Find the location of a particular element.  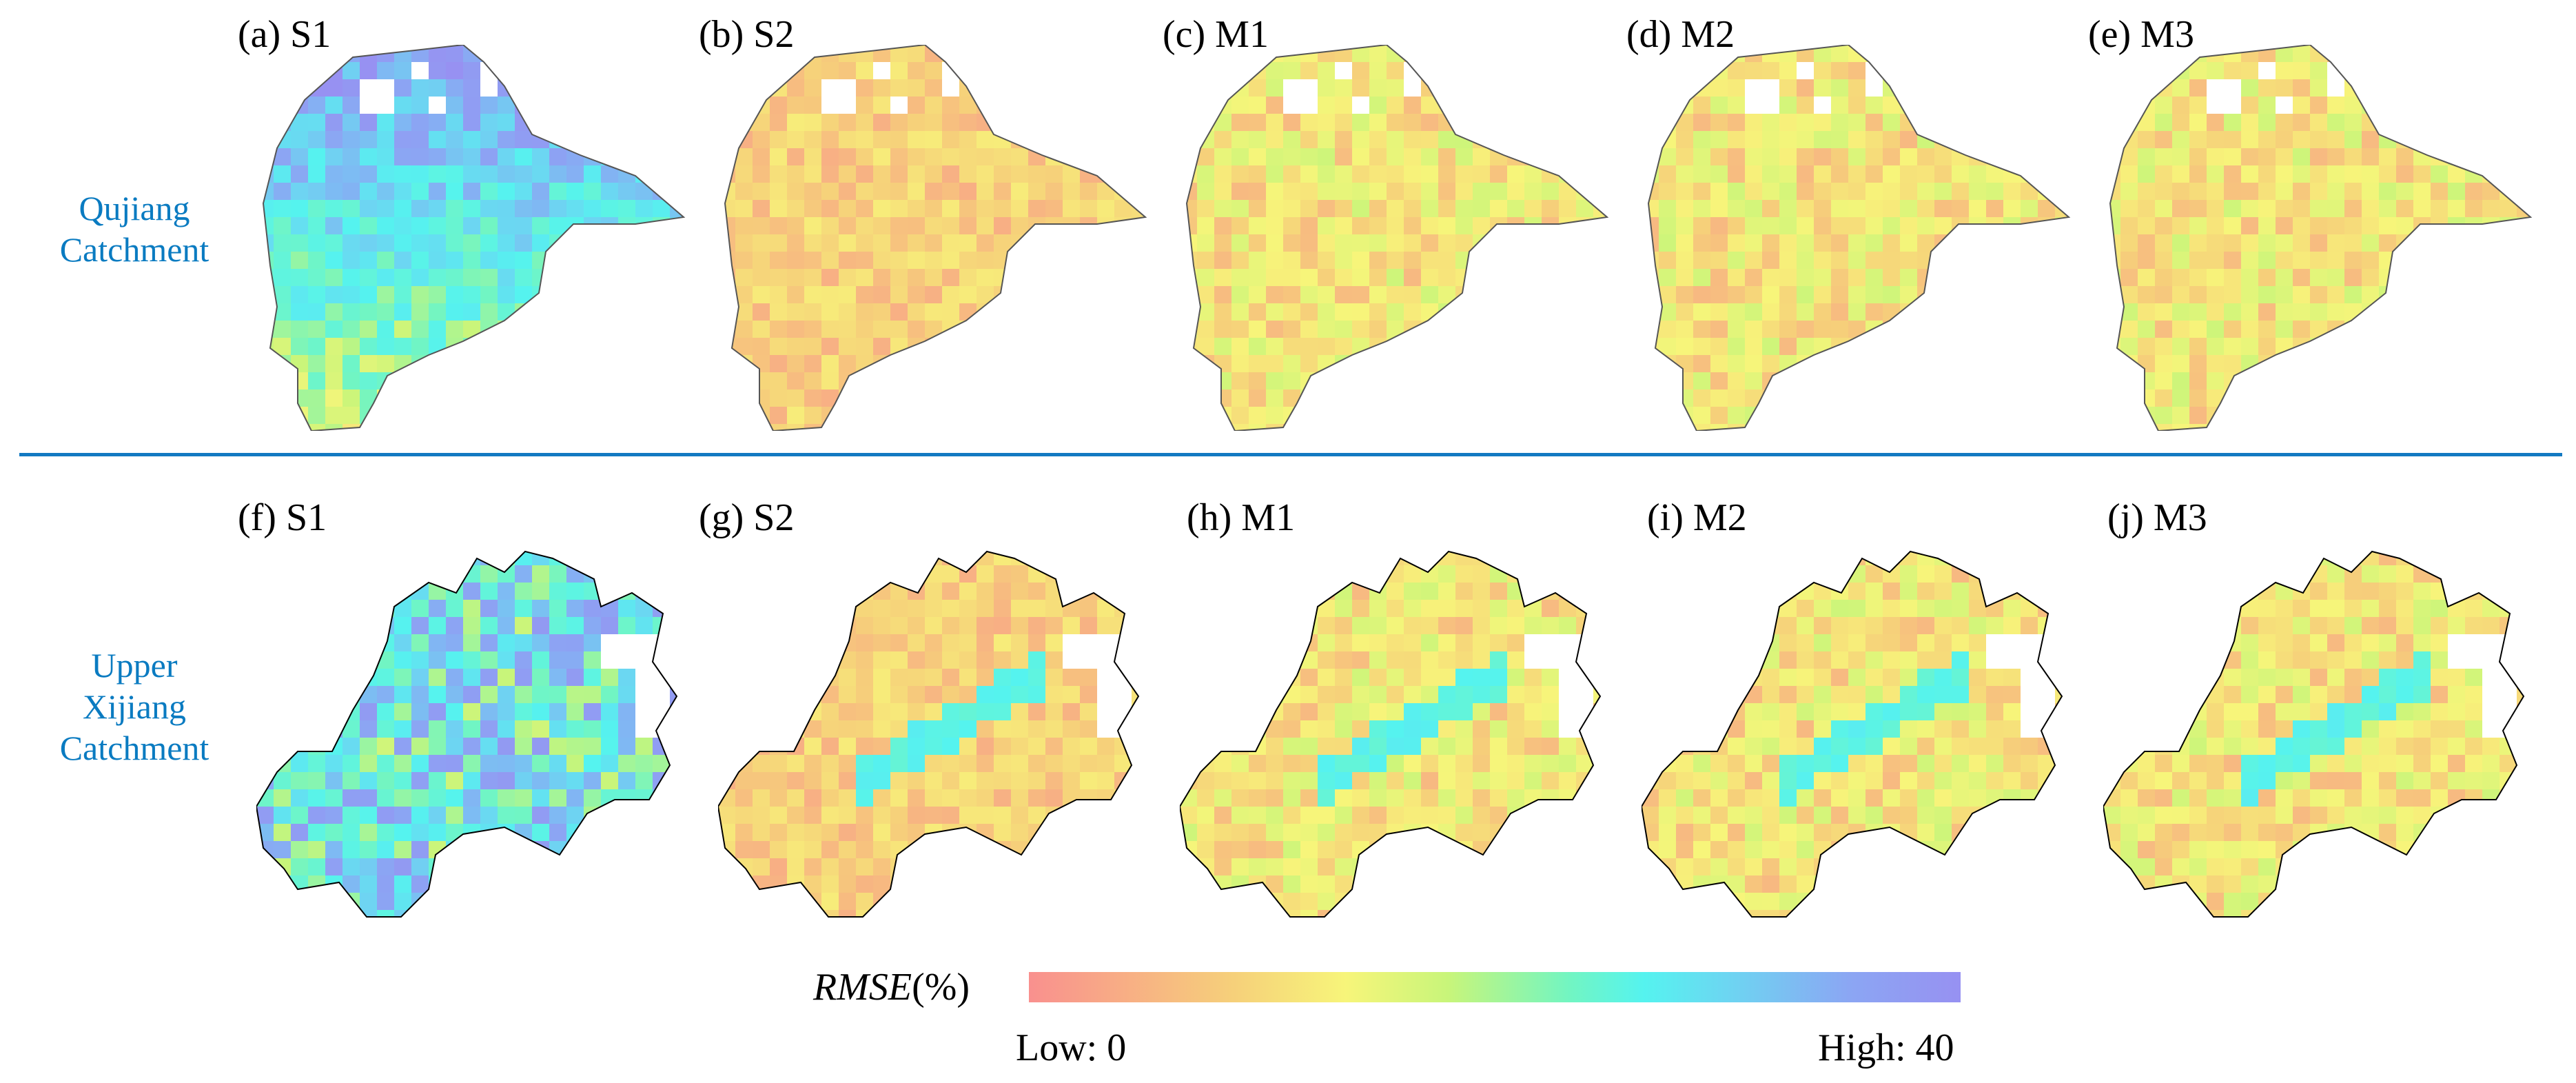

panel-label-f: (f) S1 is located at coordinates (282, 517).